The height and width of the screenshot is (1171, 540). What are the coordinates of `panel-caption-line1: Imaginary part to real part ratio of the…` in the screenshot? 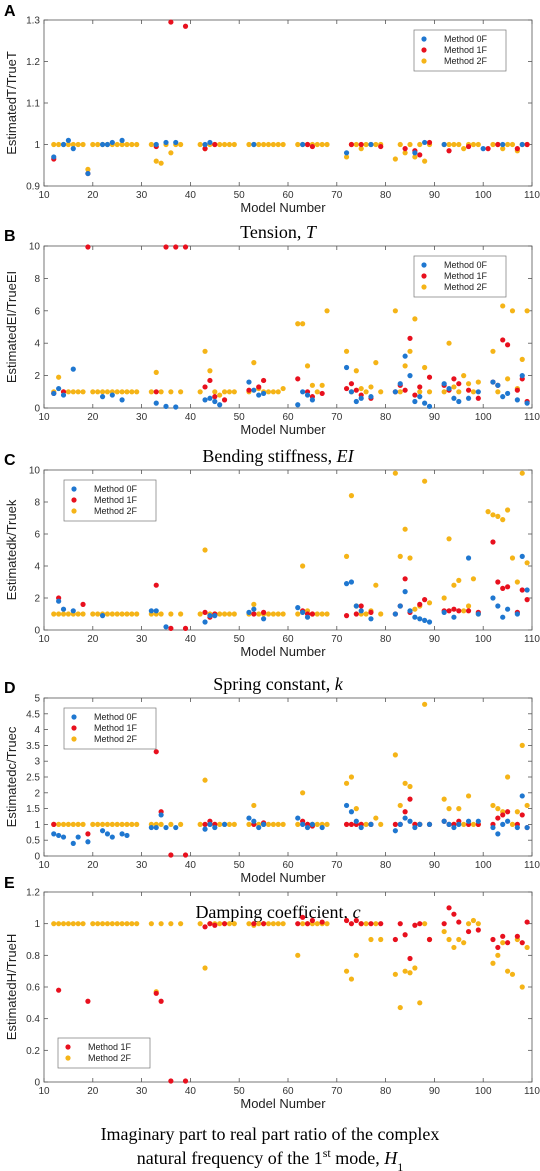 It's located at (270, 1134).